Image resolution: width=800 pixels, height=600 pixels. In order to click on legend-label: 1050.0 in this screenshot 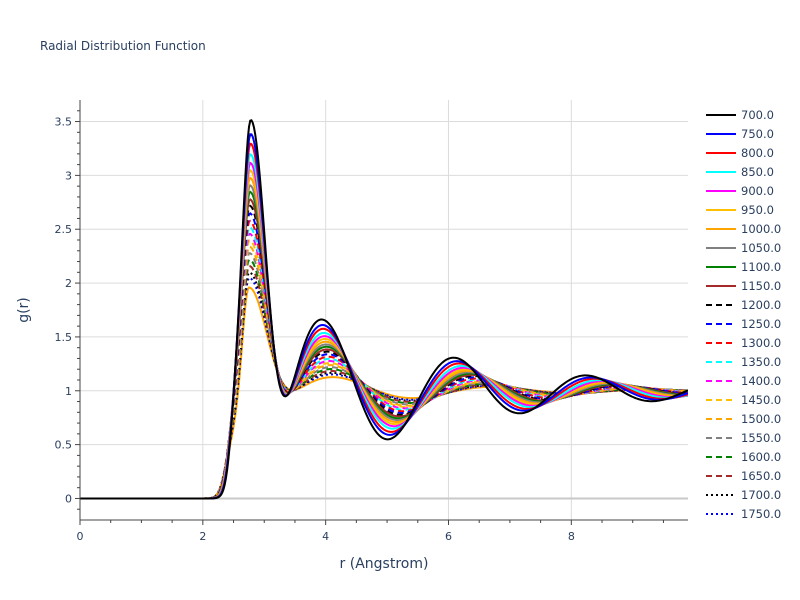, I will do `click(761, 248)`.